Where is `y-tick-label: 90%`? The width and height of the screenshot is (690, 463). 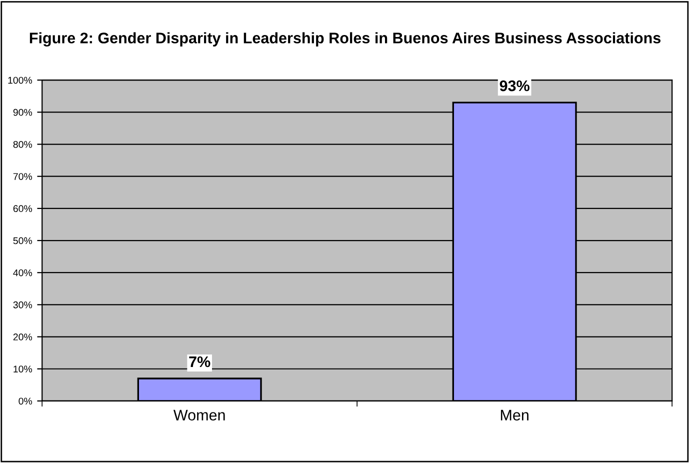 y-tick-label: 90% is located at coordinates (22, 112).